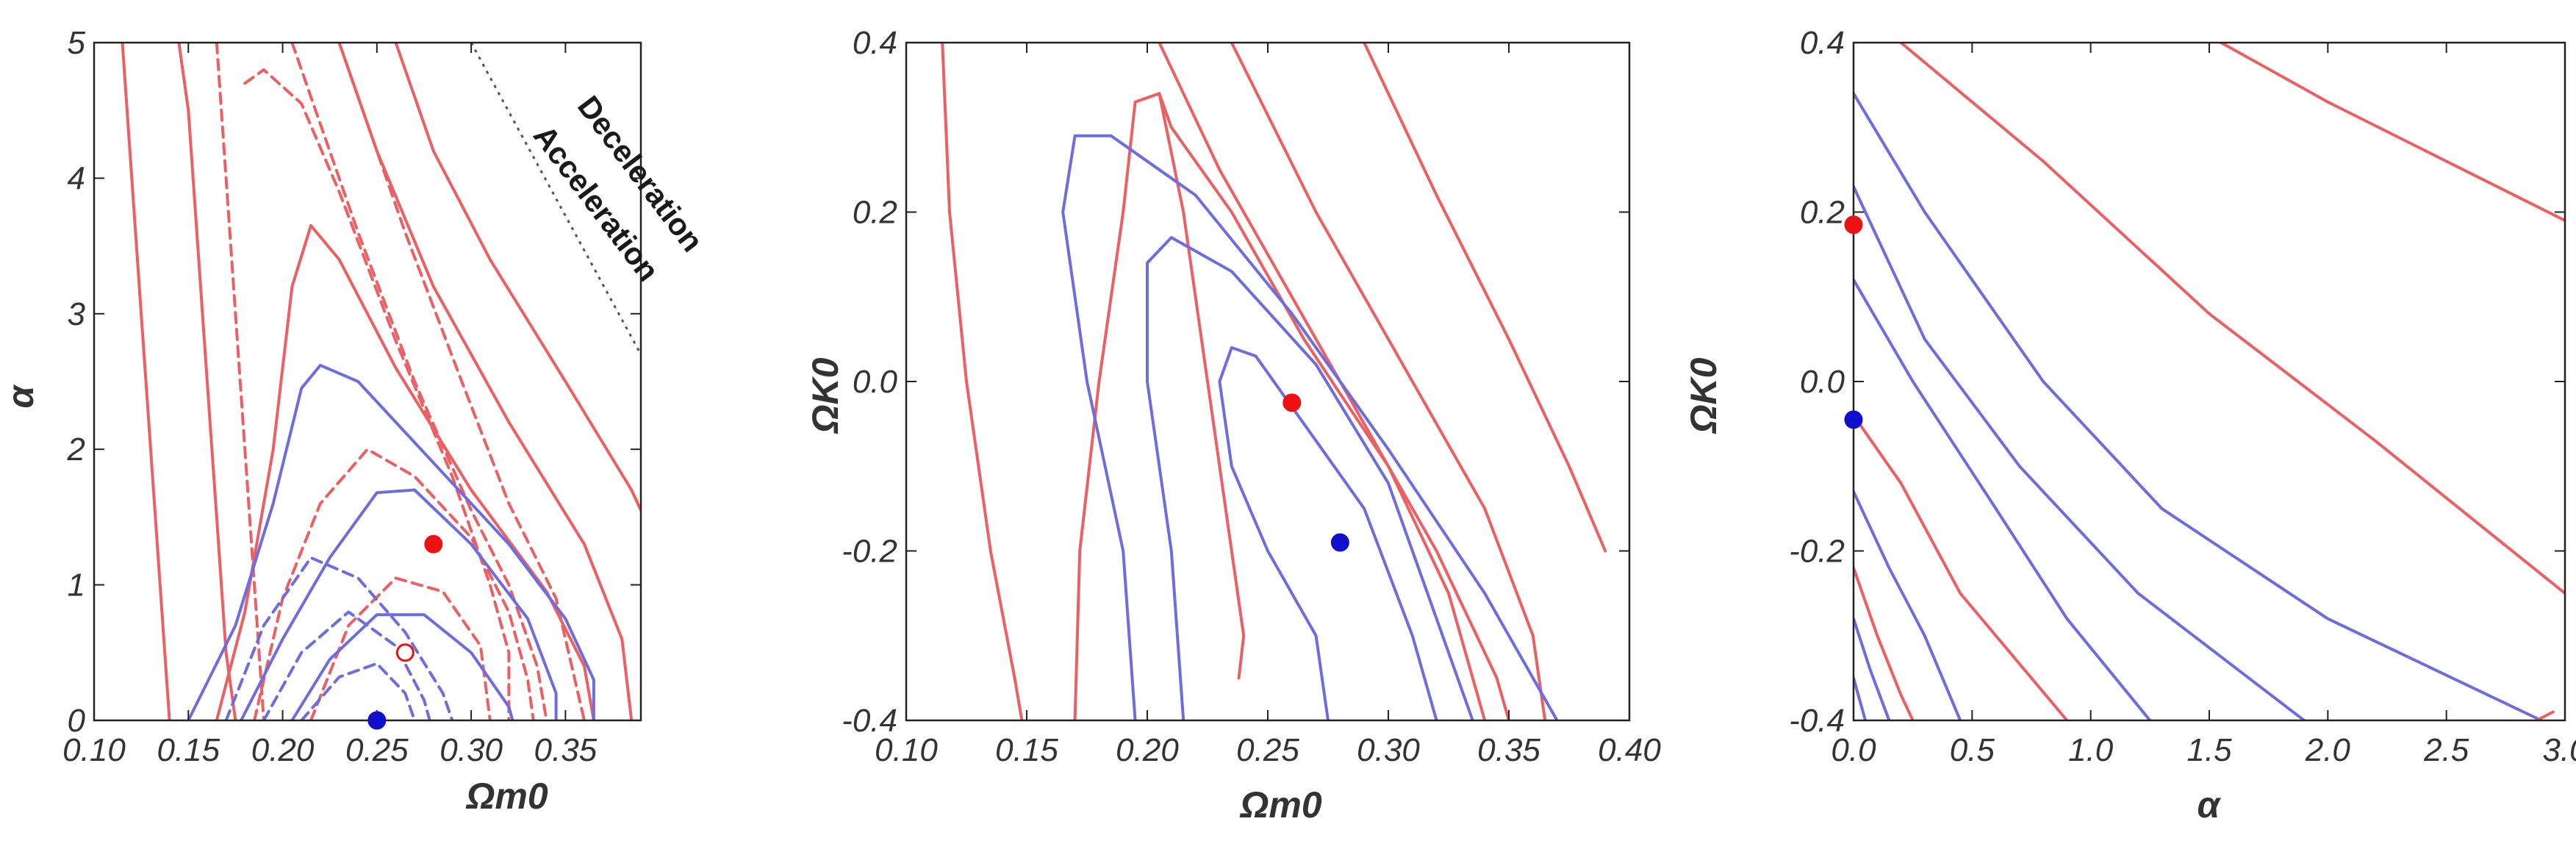 Image resolution: width=2576 pixels, height=863 pixels. I want to click on x-tick-label: 0.0, so click(1853, 750).